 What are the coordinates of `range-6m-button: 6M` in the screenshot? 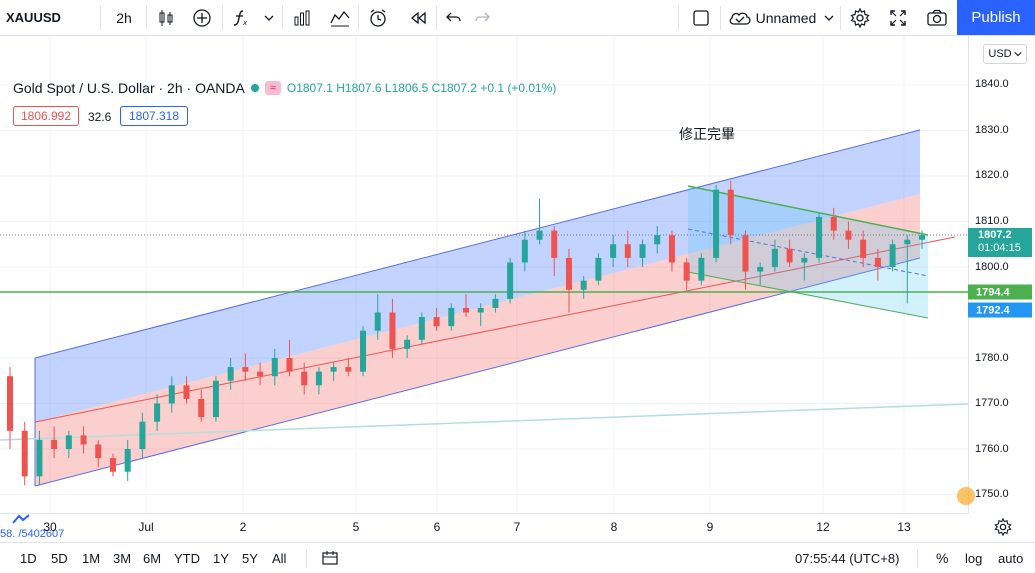 It's located at (152, 558).